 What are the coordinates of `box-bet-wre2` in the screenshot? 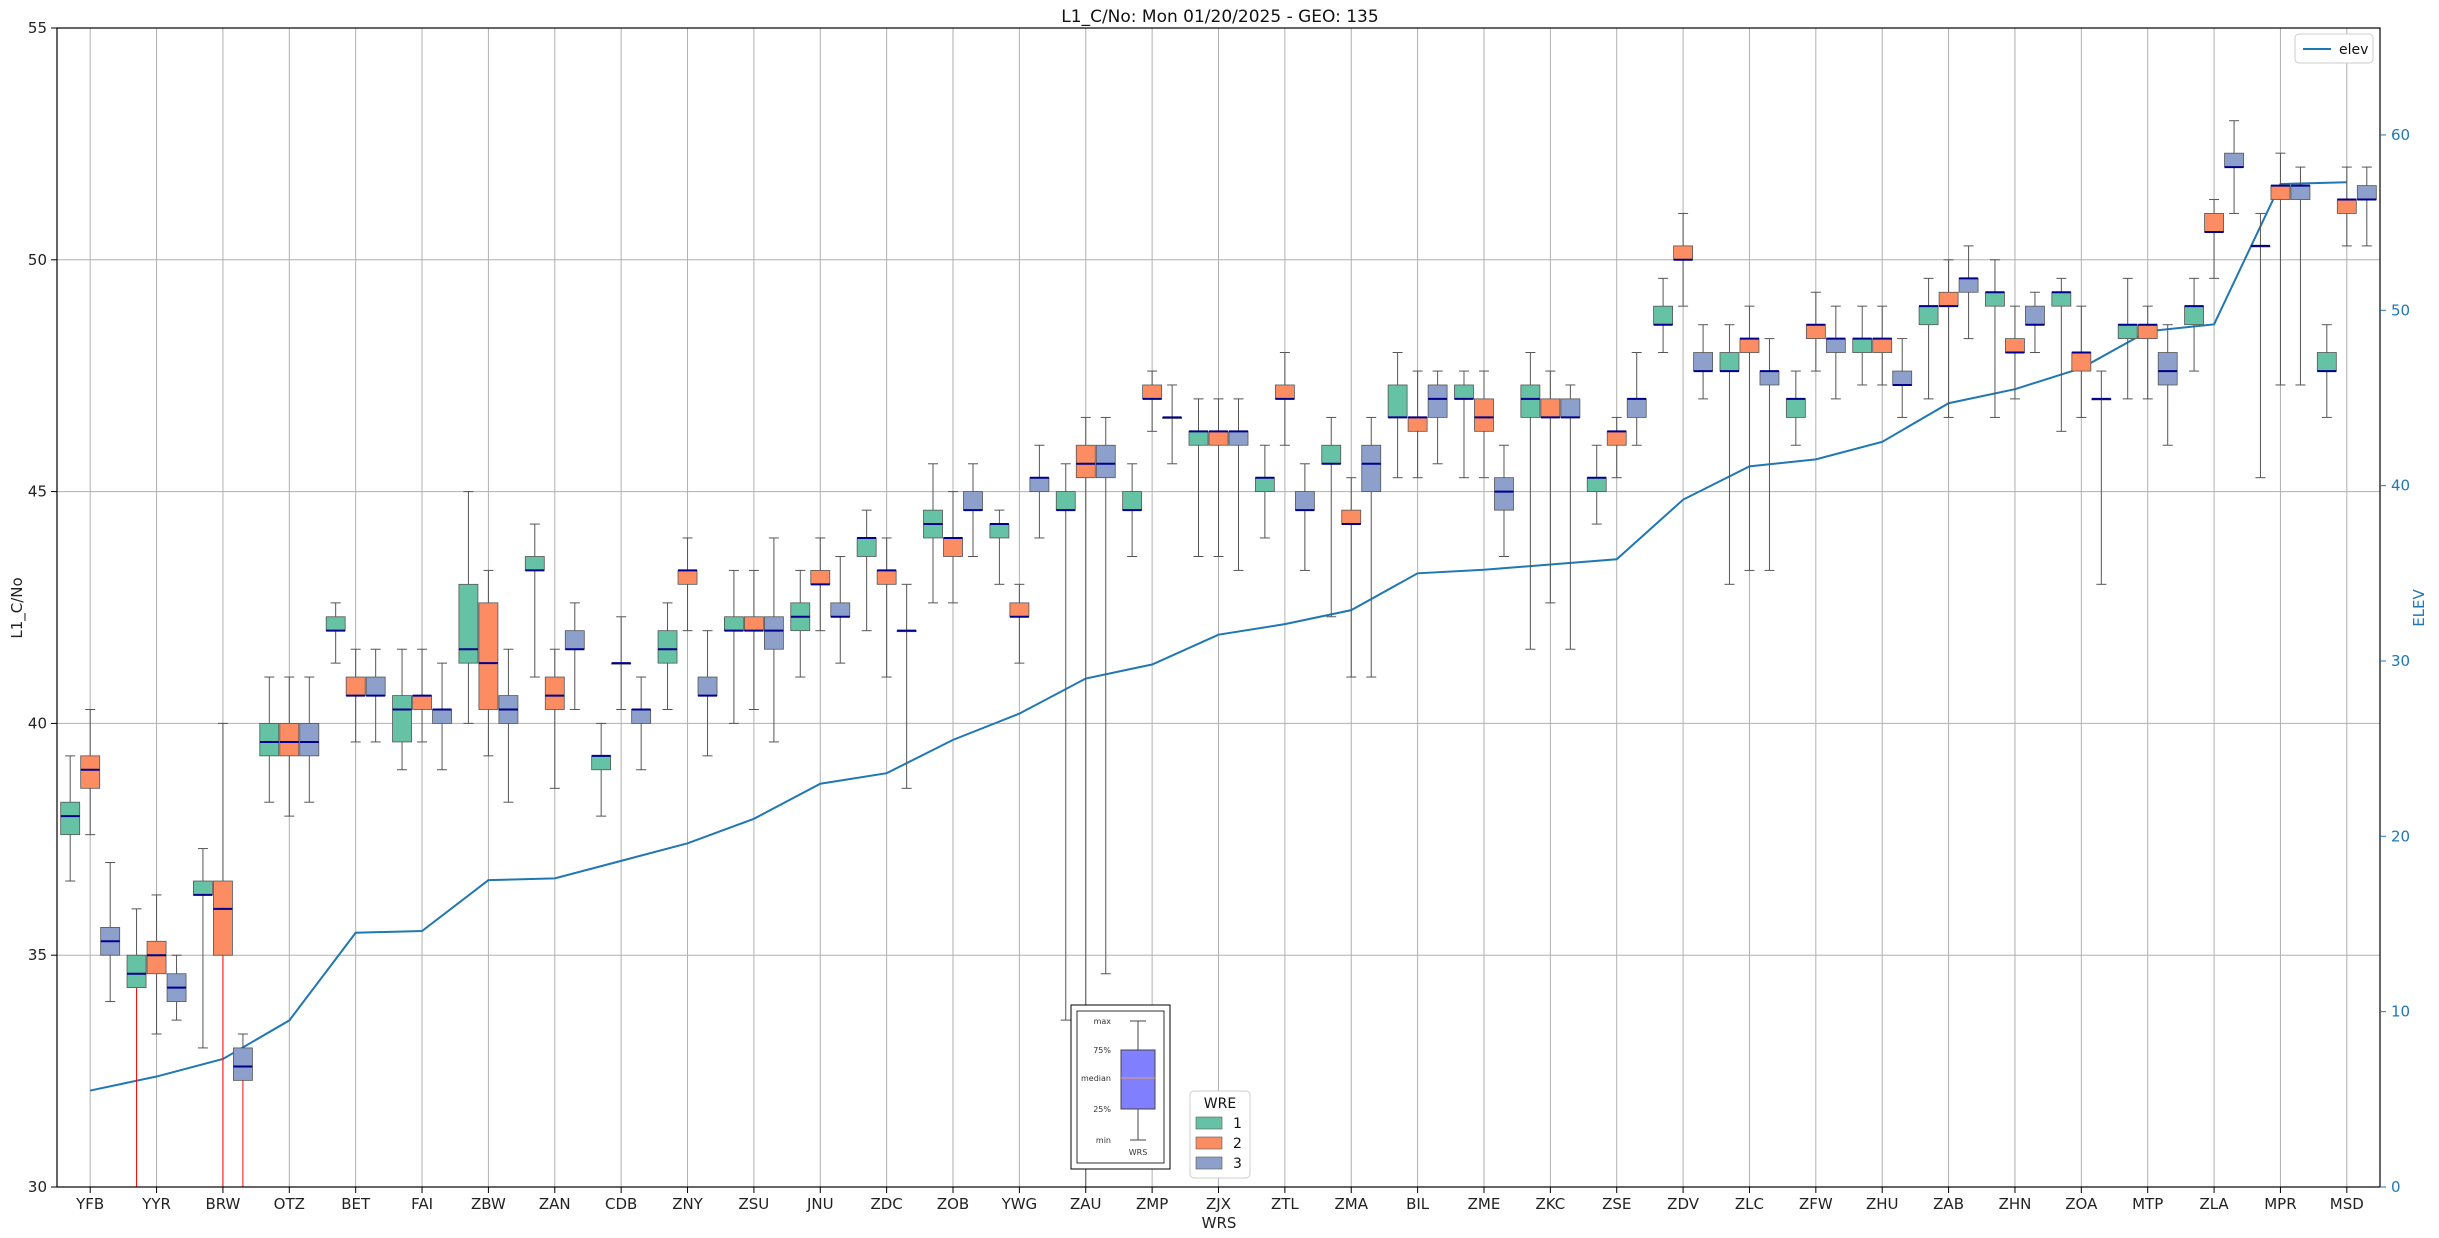 It's located at (355, 695).